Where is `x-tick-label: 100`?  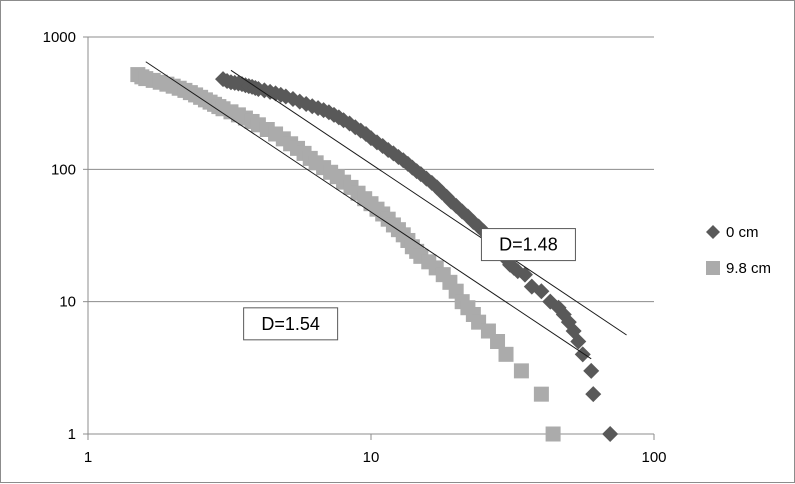
x-tick-label: 100 is located at coordinates (653, 457).